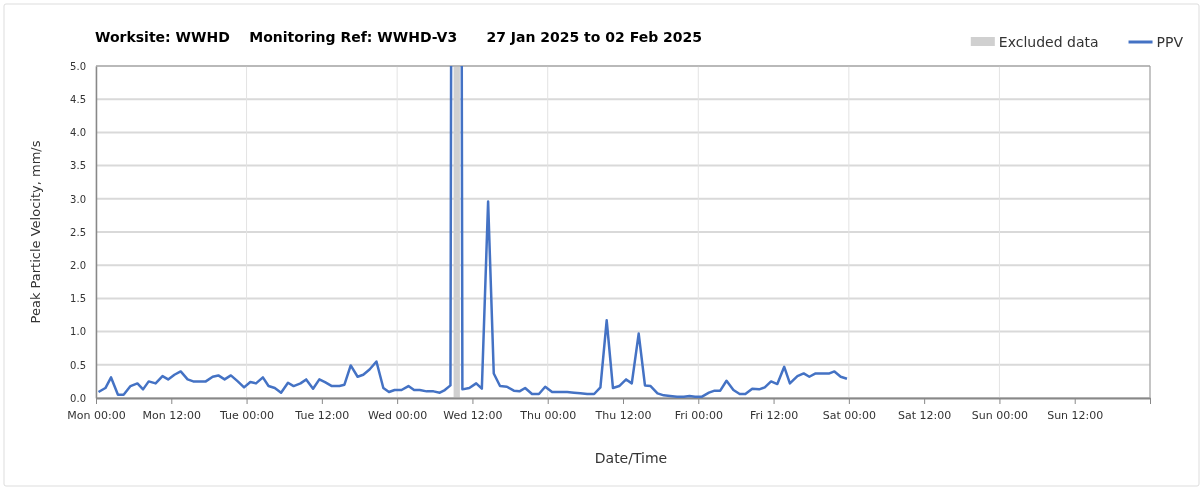 The image size is (1203, 490). What do you see at coordinates (1048, 42) in the screenshot?
I see `legend-label: Excluded data` at bounding box center [1048, 42].